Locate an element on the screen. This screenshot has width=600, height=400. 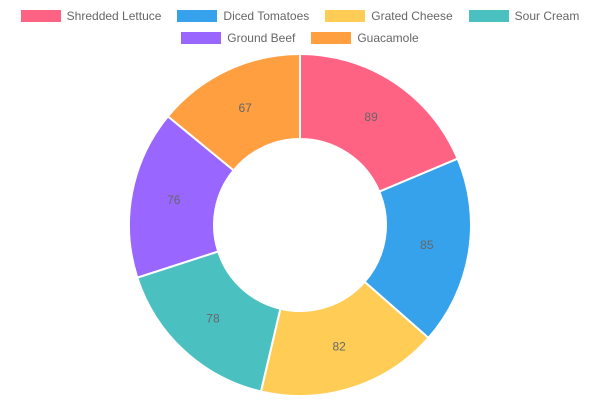
legend-label: Ground Beef is located at coordinates (261, 38).